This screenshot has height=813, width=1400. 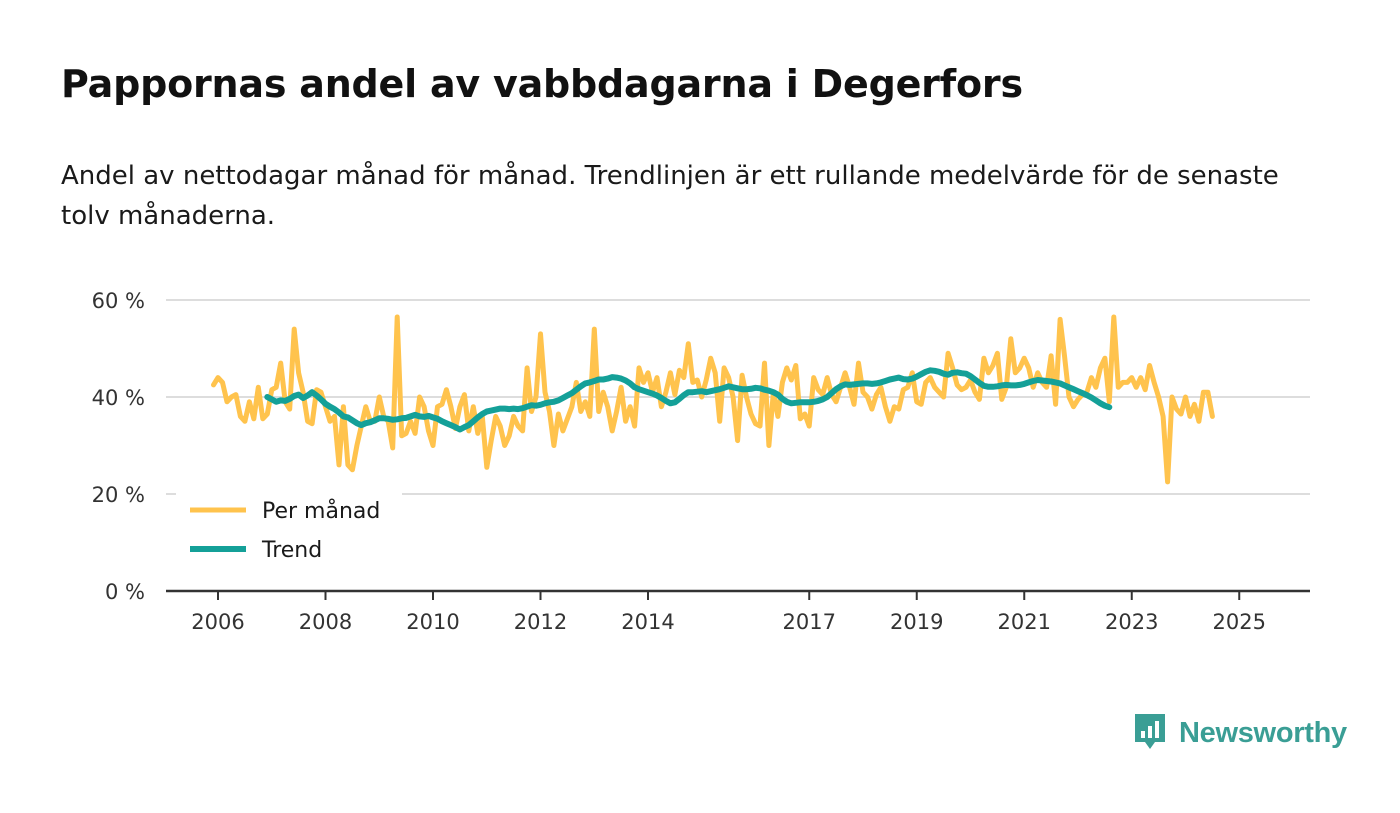 What do you see at coordinates (1263, 732) in the screenshot?
I see `brand-name: Newsworthy` at bounding box center [1263, 732].